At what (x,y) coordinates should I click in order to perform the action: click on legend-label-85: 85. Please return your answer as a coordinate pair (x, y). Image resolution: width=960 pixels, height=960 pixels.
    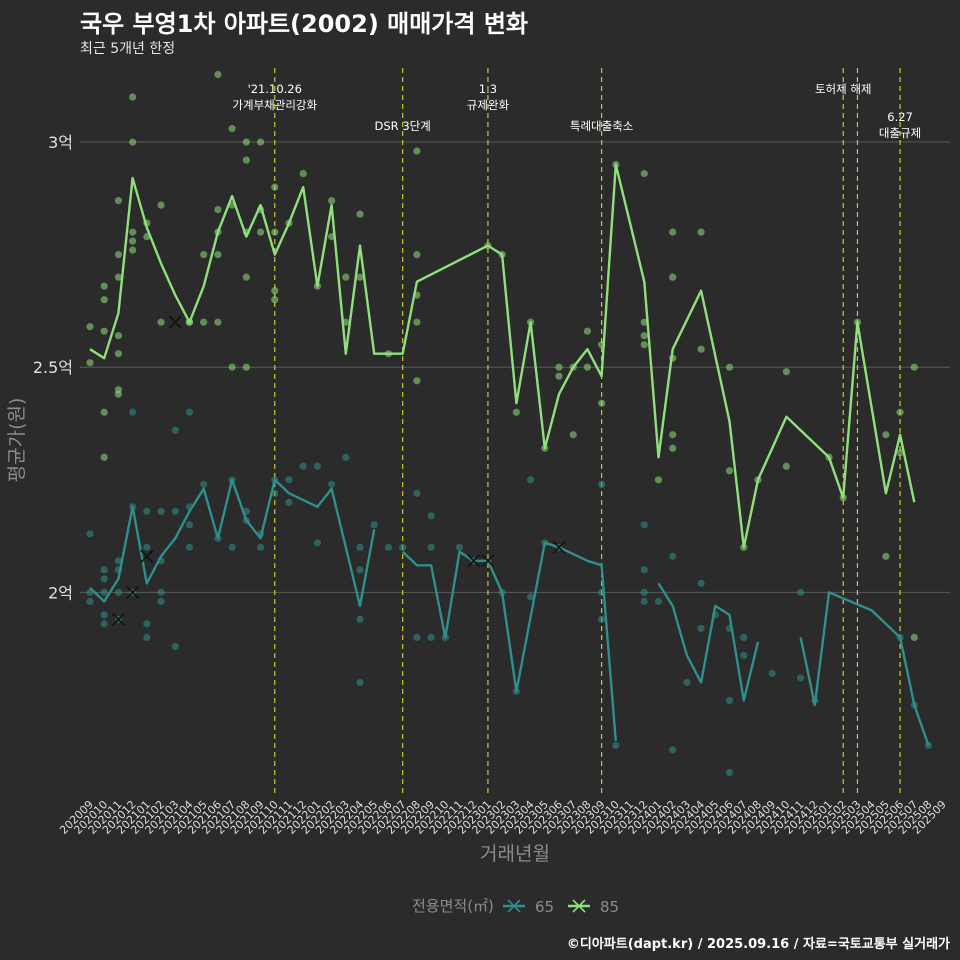
    Looking at the image, I should click on (609, 907).